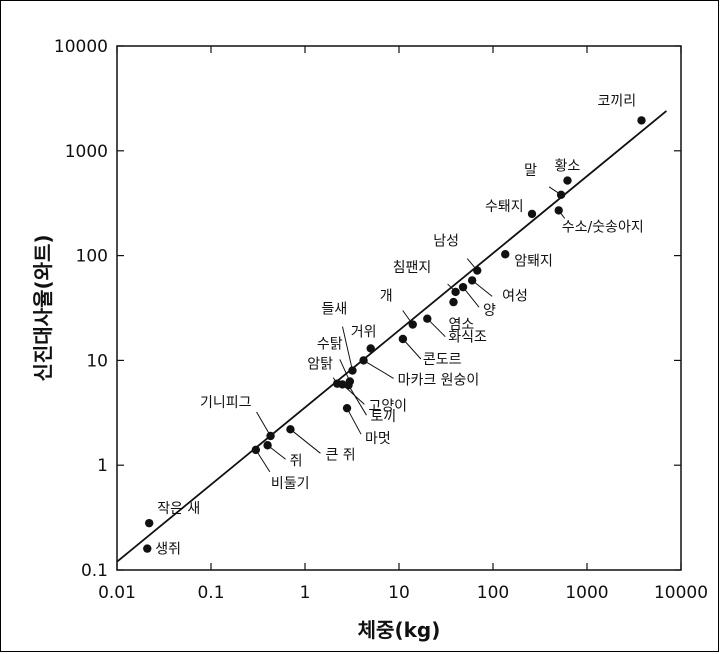 The width and height of the screenshot is (721, 654). What do you see at coordinates (412, 268) in the screenshot?
I see `point-label: 침팬지` at bounding box center [412, 268].